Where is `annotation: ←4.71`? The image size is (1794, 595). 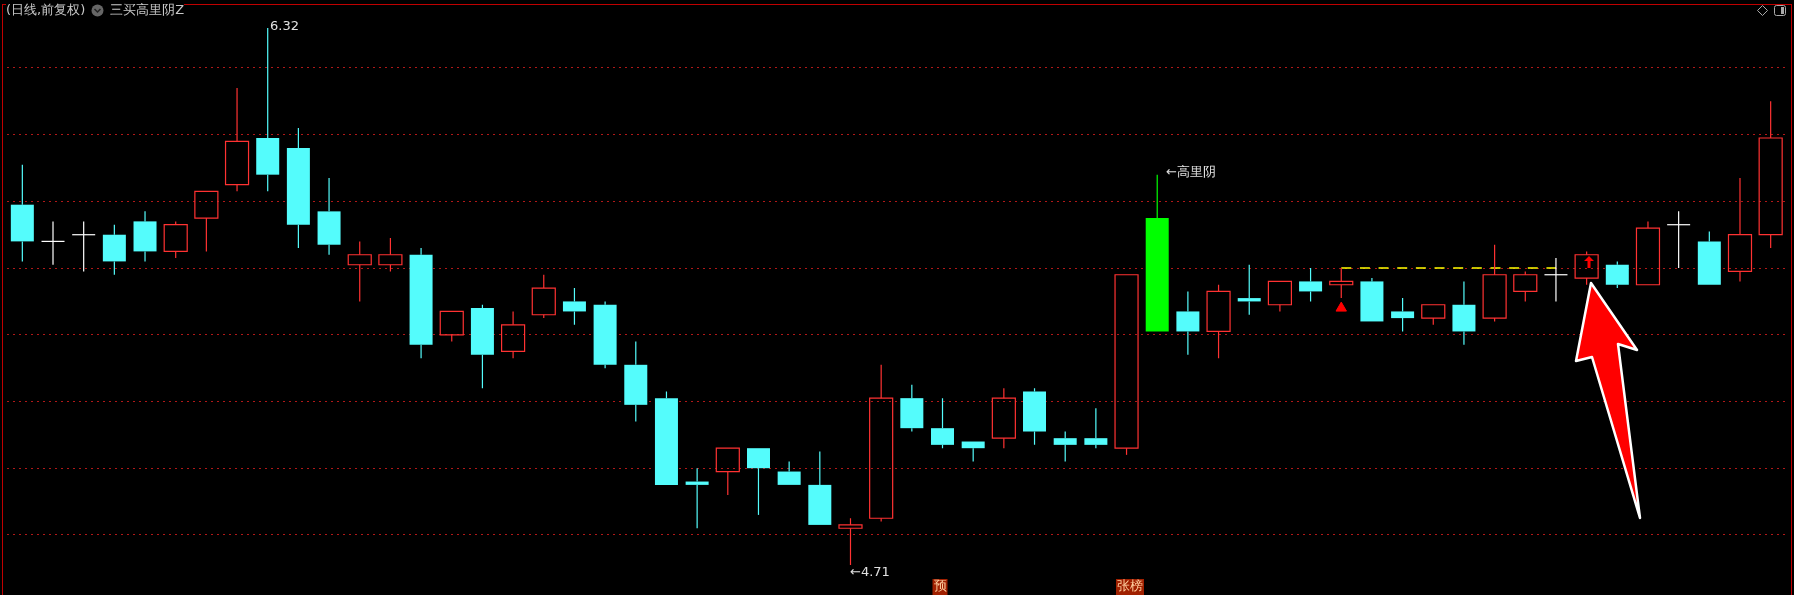
annotation: ←4.71 is located at coordinates (870, 572).